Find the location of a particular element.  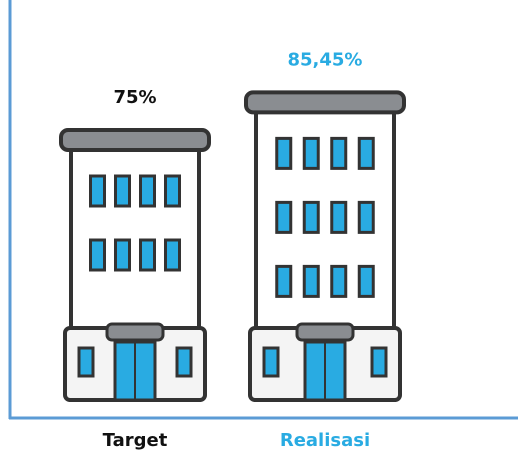

category-label: Target is located at coordinates (135, 440).